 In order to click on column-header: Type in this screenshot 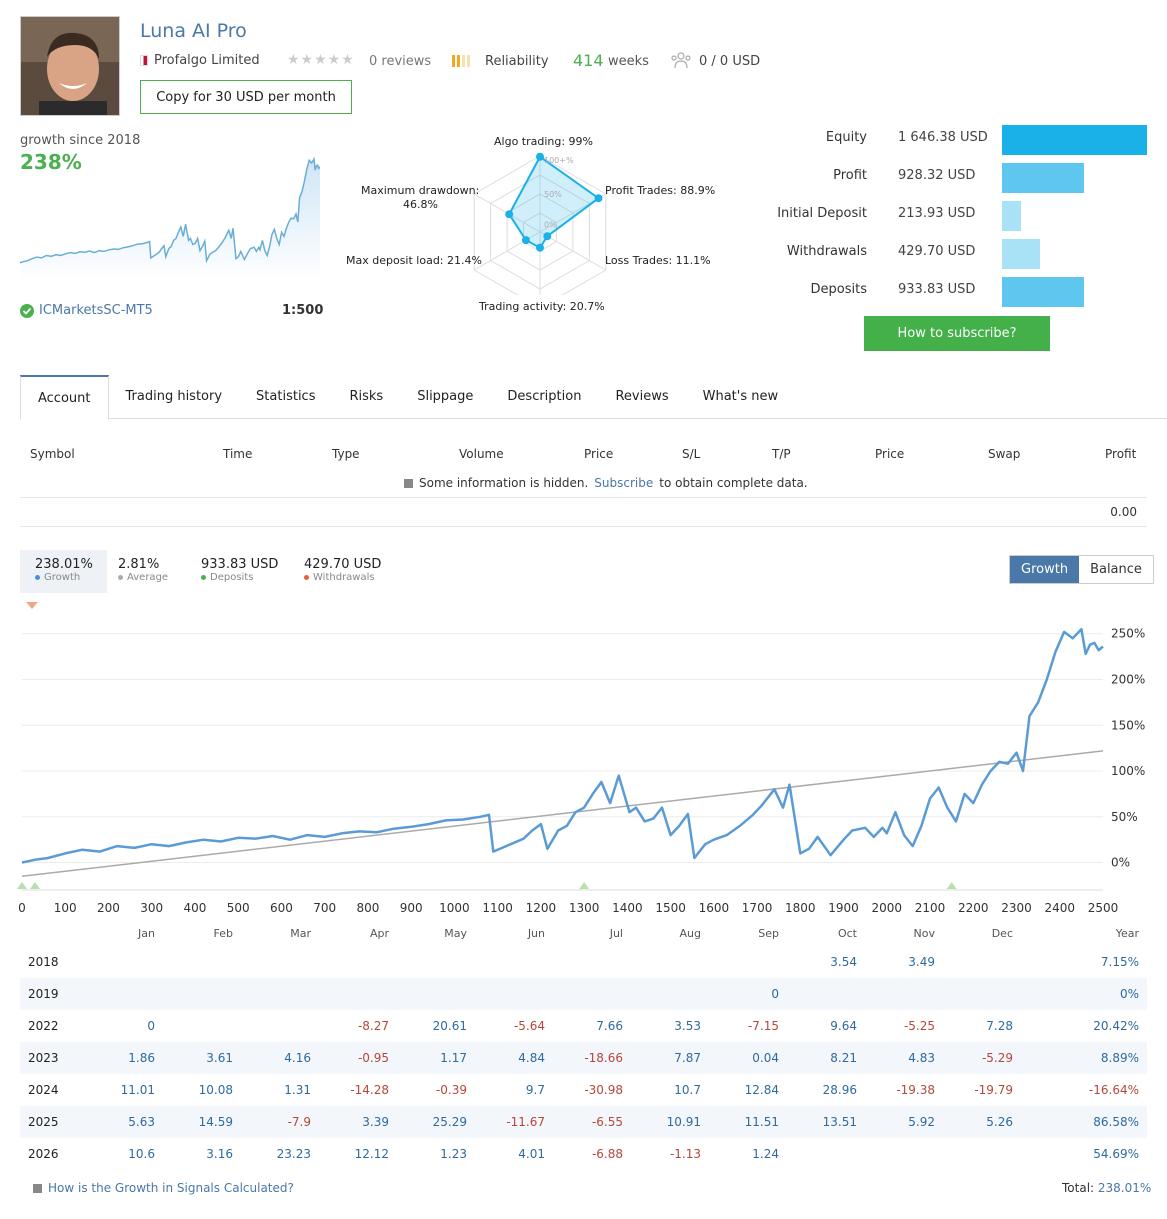, I will do `click(346, 454)`.